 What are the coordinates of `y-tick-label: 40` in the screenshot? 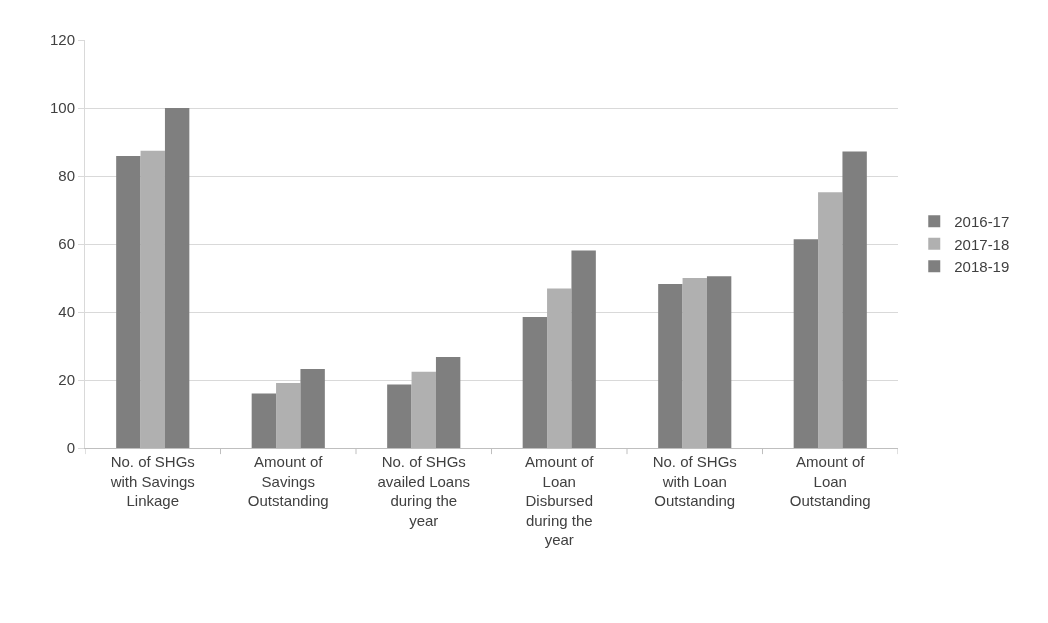 It's located at (66, 312).